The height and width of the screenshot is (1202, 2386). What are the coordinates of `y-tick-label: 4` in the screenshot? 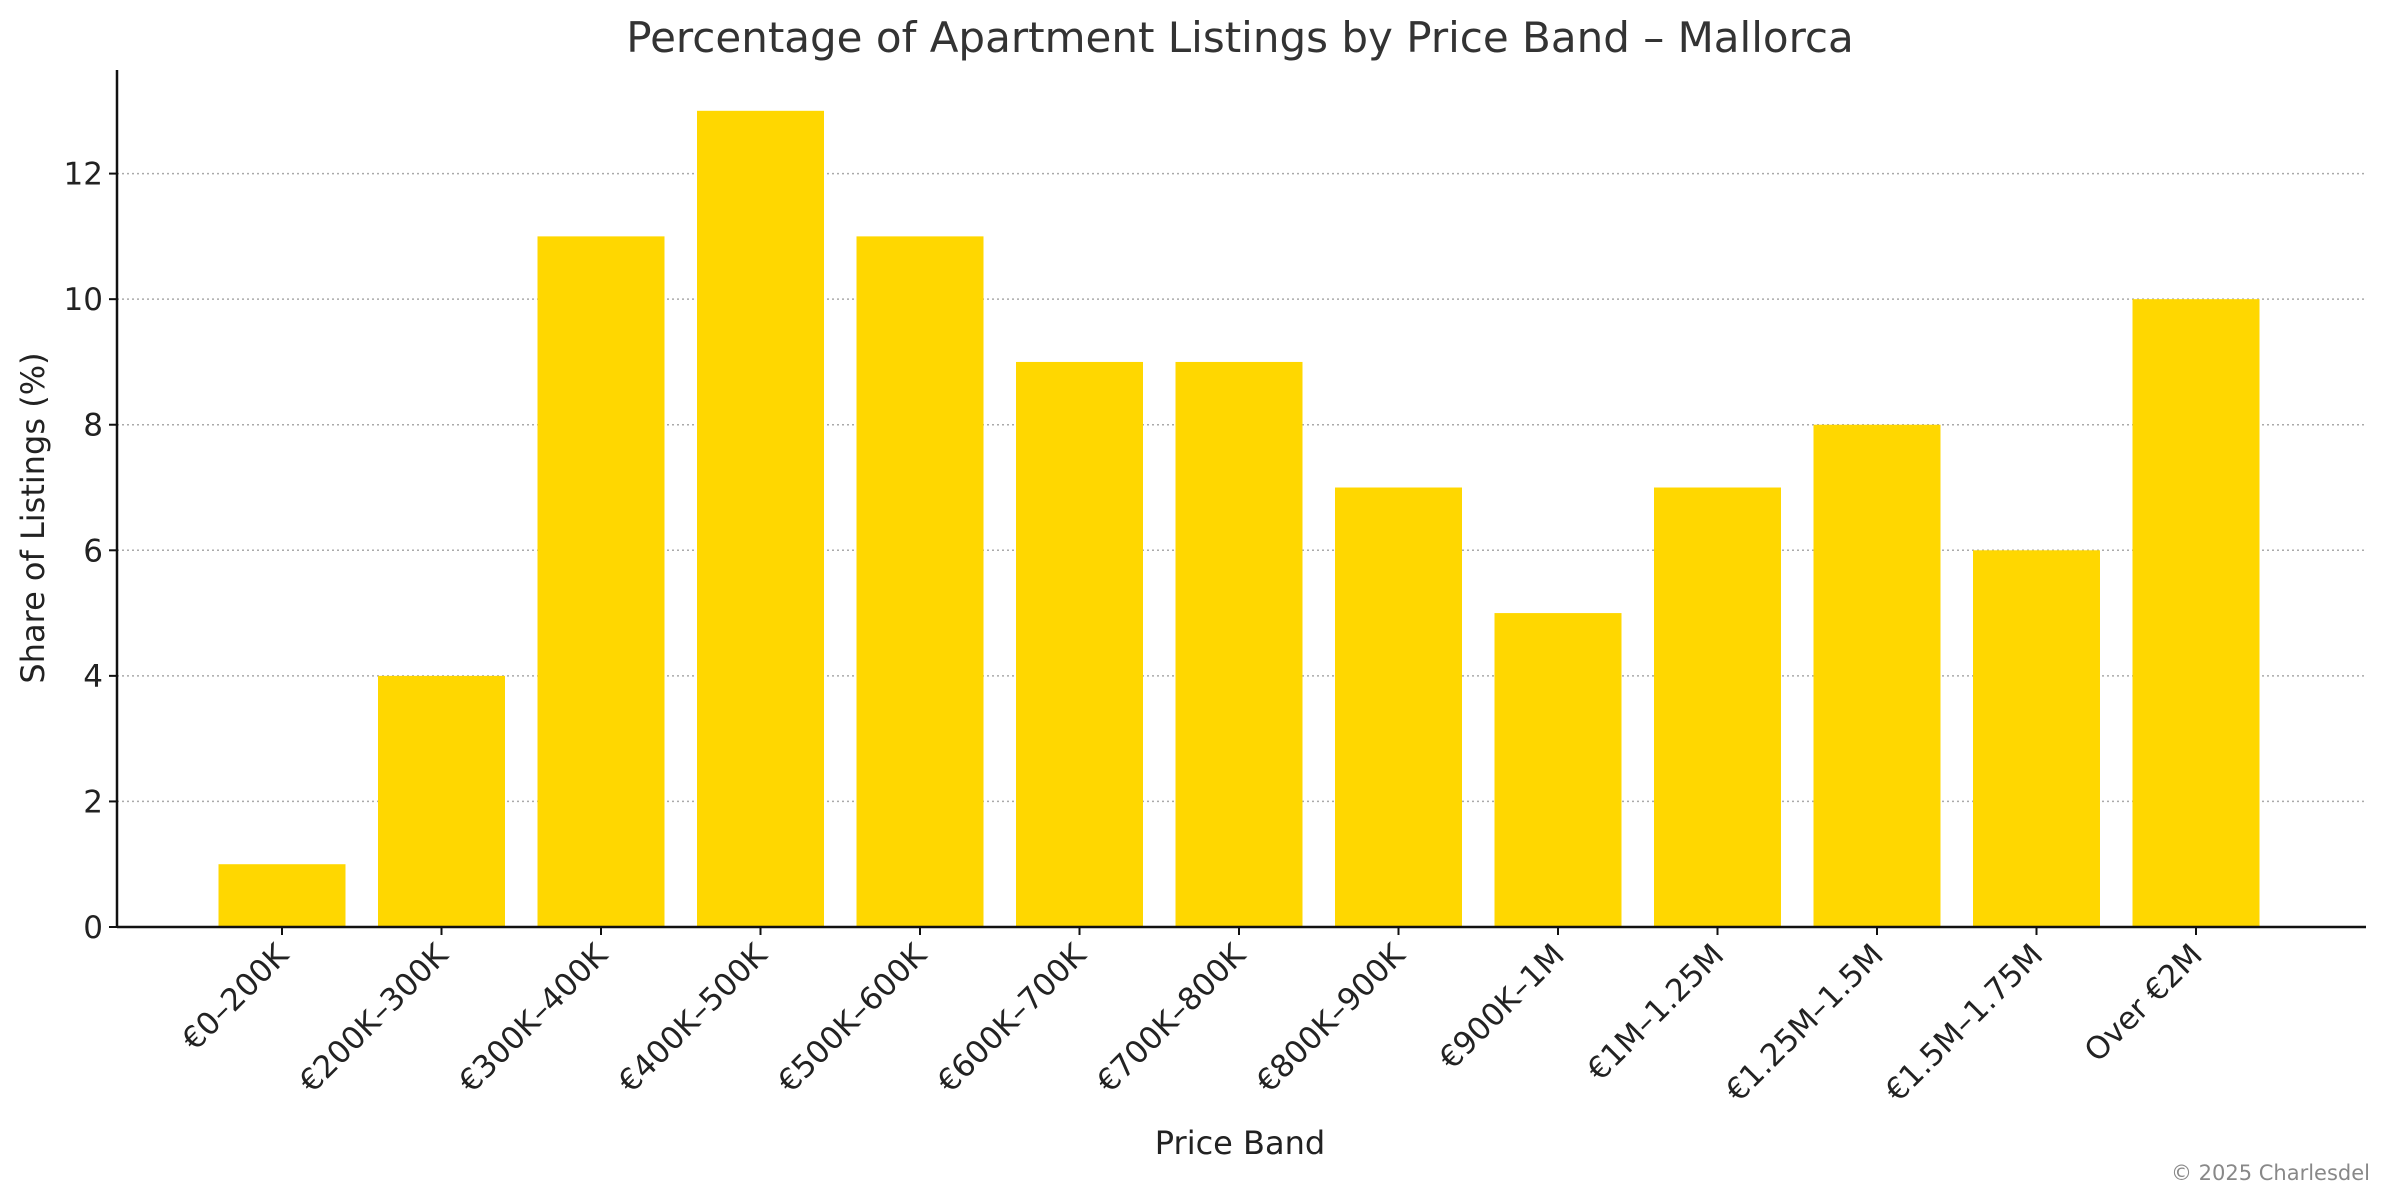 It's located at (93, 677).